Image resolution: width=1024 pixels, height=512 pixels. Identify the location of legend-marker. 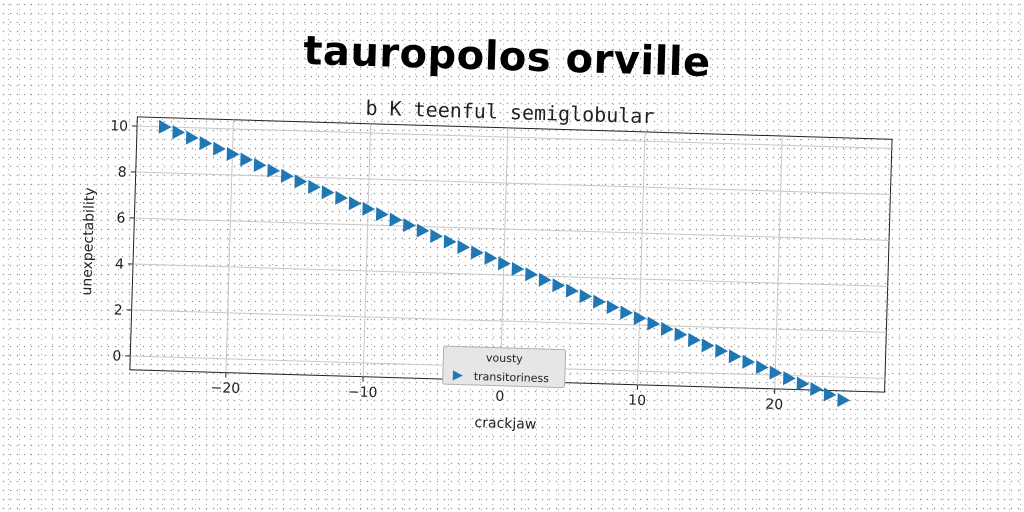
(457, 375).